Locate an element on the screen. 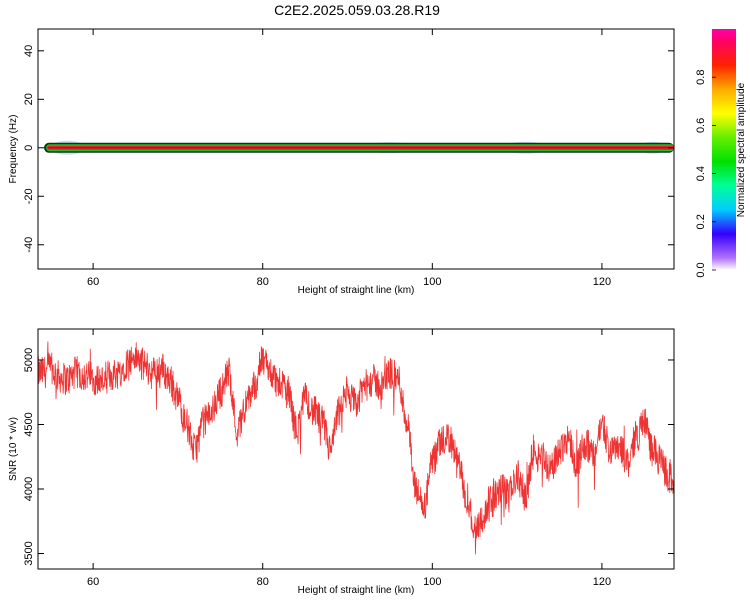  snr-x-tick-label: 80 is located at coordinates (263, 582).